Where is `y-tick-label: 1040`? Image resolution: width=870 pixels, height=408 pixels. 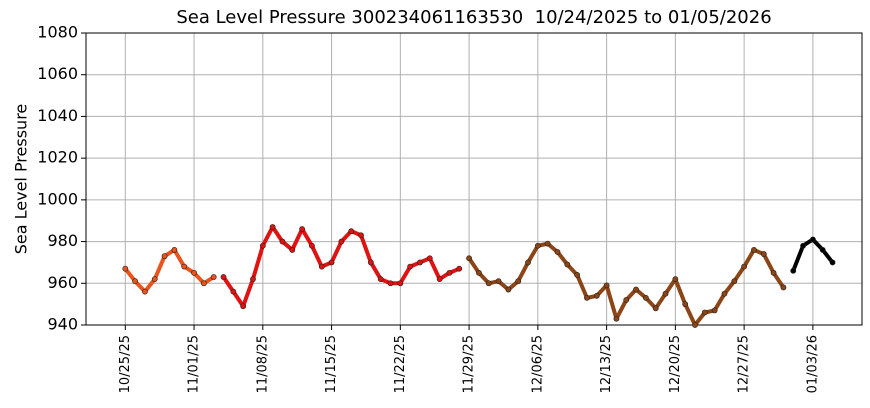 y-tick-label: 1040 is located at coordinates (57, 115).